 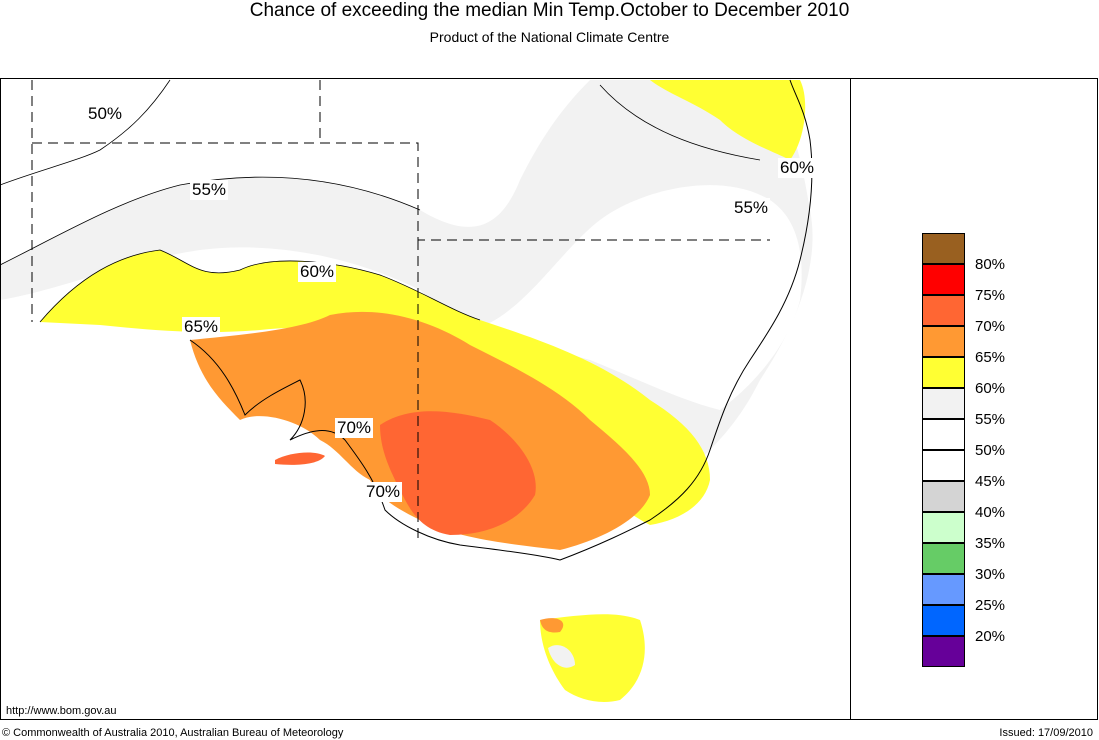 I want to click on contour-label-70-a: 70%, so click(x=354, y=428).